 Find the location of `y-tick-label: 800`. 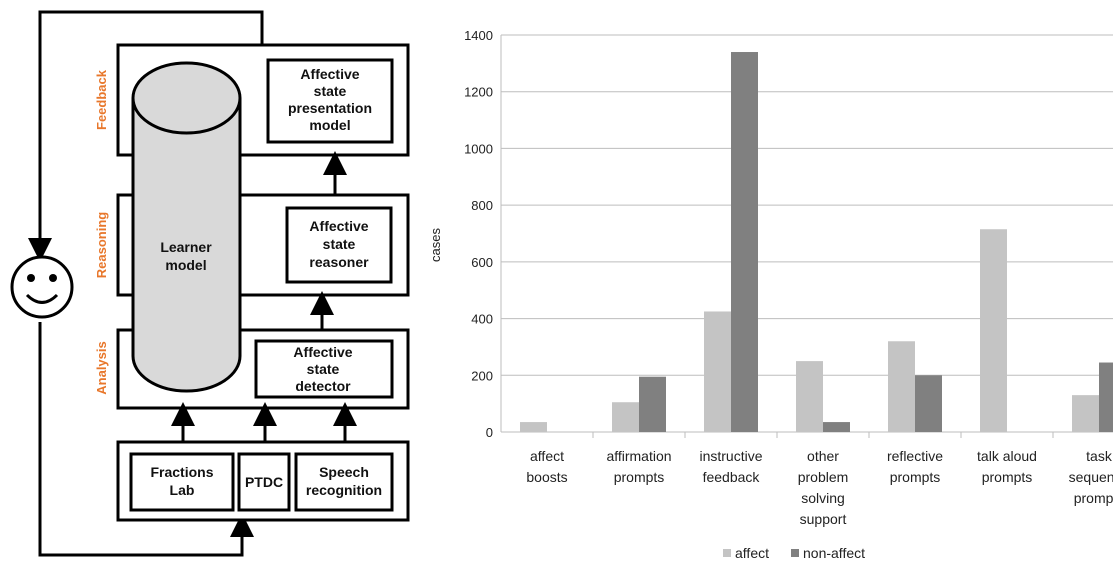

y-tick-label: 800 is located at coordinates (482, 205).